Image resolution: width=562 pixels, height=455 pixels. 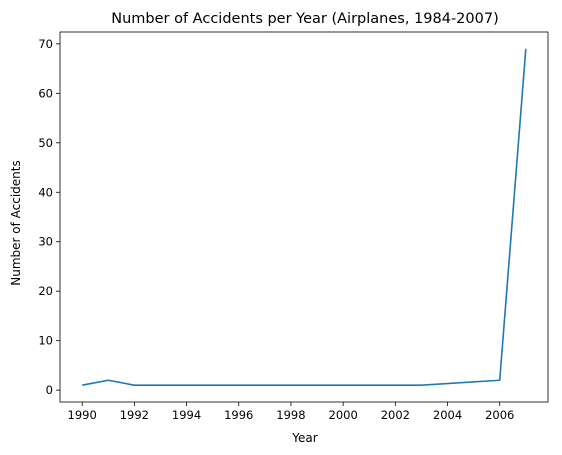 What do you see at coordinates (16, 223) in the screenshot?
I see `y-axis-label: Number of Accidents` at bounding box center [16, 223].